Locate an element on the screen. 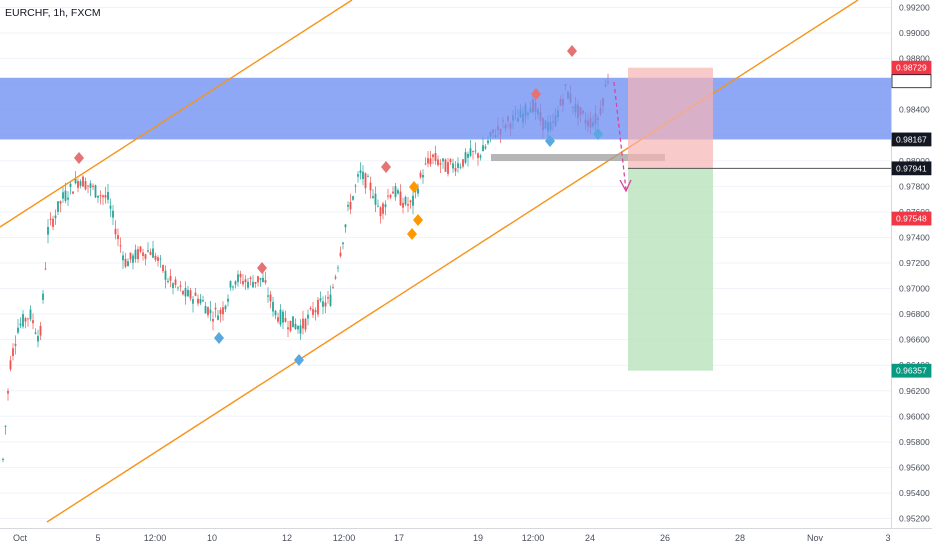 The image size is (932, 550). y-tick-label: 0.96200 is located at coordinates (914, 391).